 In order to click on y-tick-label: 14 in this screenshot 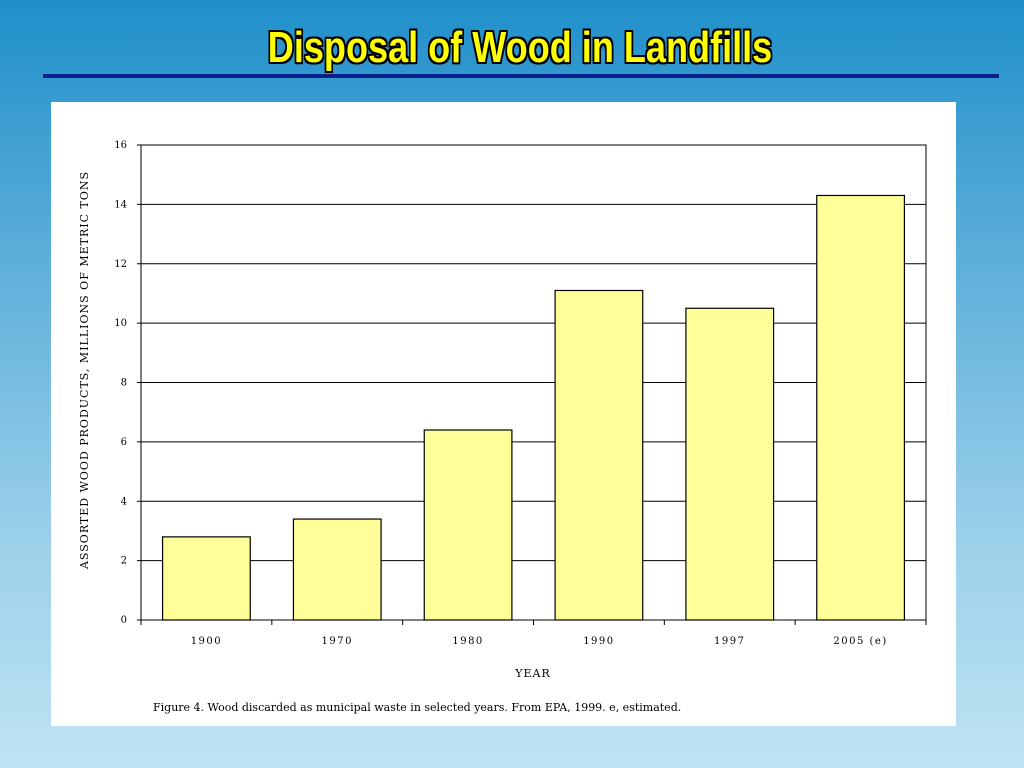, I will do `click(120, 204)`.